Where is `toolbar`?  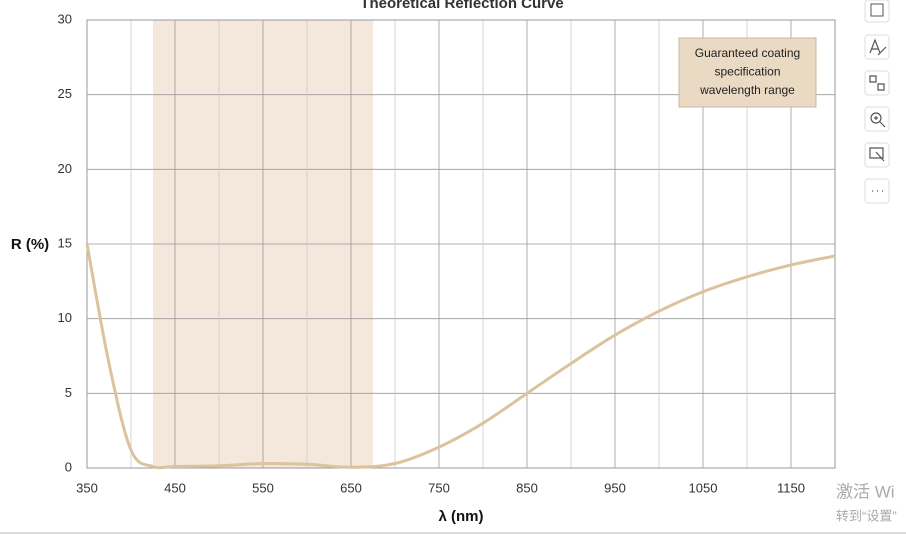
toolbar is located at coordinates (877, 102).